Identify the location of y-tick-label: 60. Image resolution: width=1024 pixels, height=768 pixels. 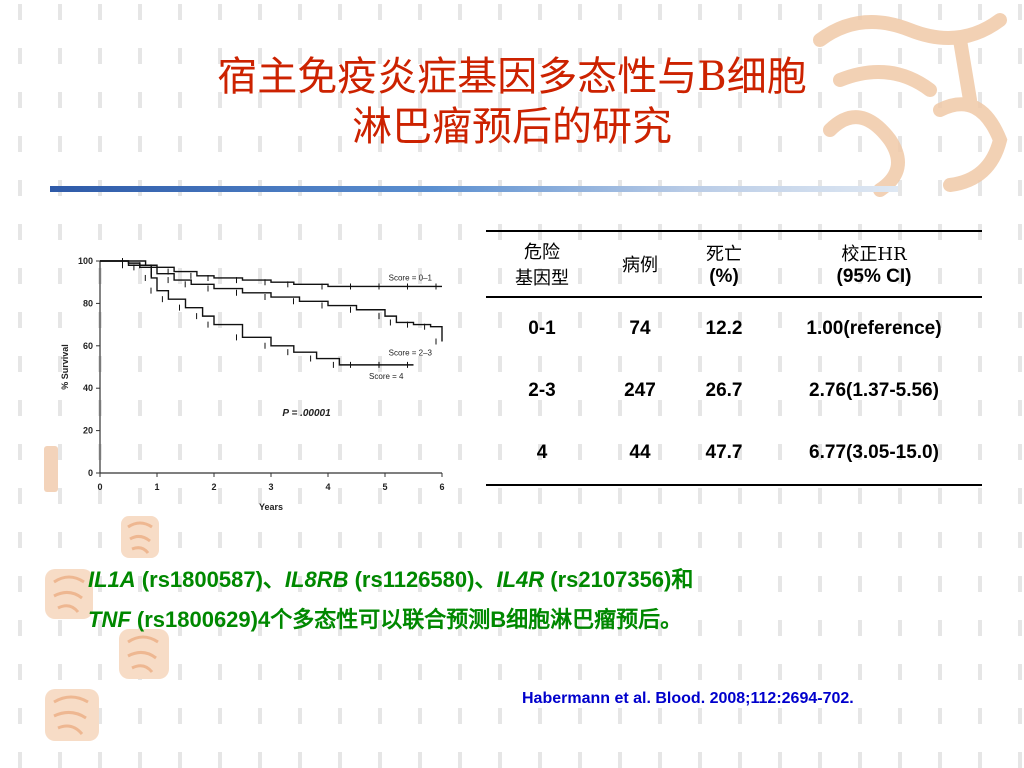
(88, 346).